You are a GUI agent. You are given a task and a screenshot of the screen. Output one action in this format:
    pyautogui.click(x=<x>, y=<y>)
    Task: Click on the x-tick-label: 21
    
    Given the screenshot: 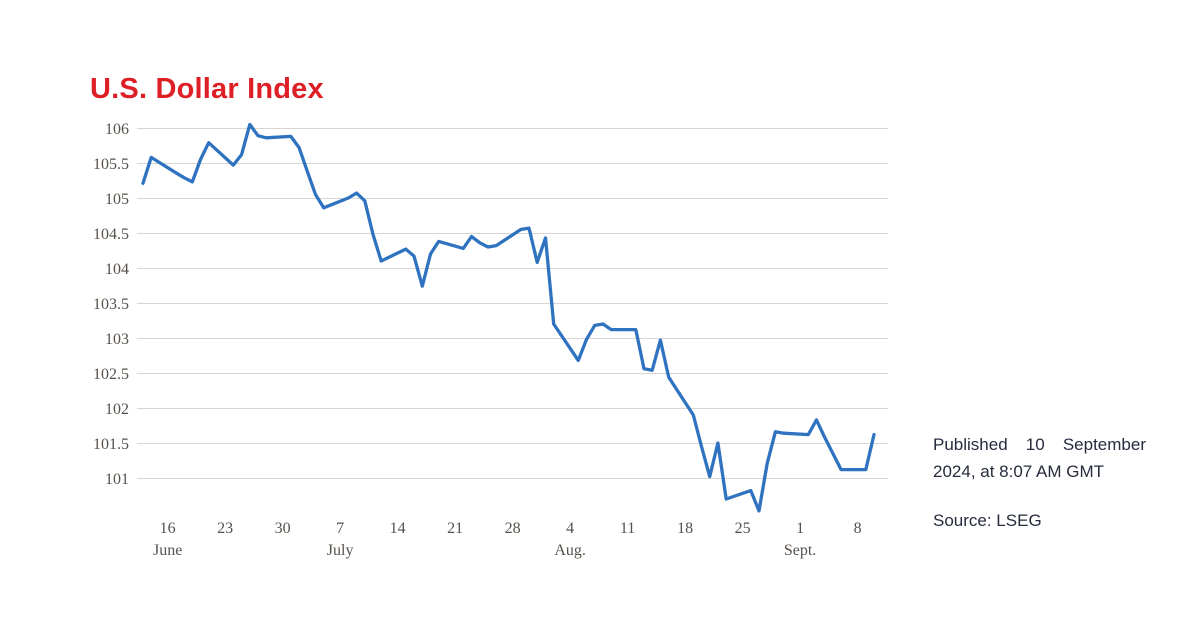 What is the action you would take?
    pyautogui.click(x=455, y=528)
    